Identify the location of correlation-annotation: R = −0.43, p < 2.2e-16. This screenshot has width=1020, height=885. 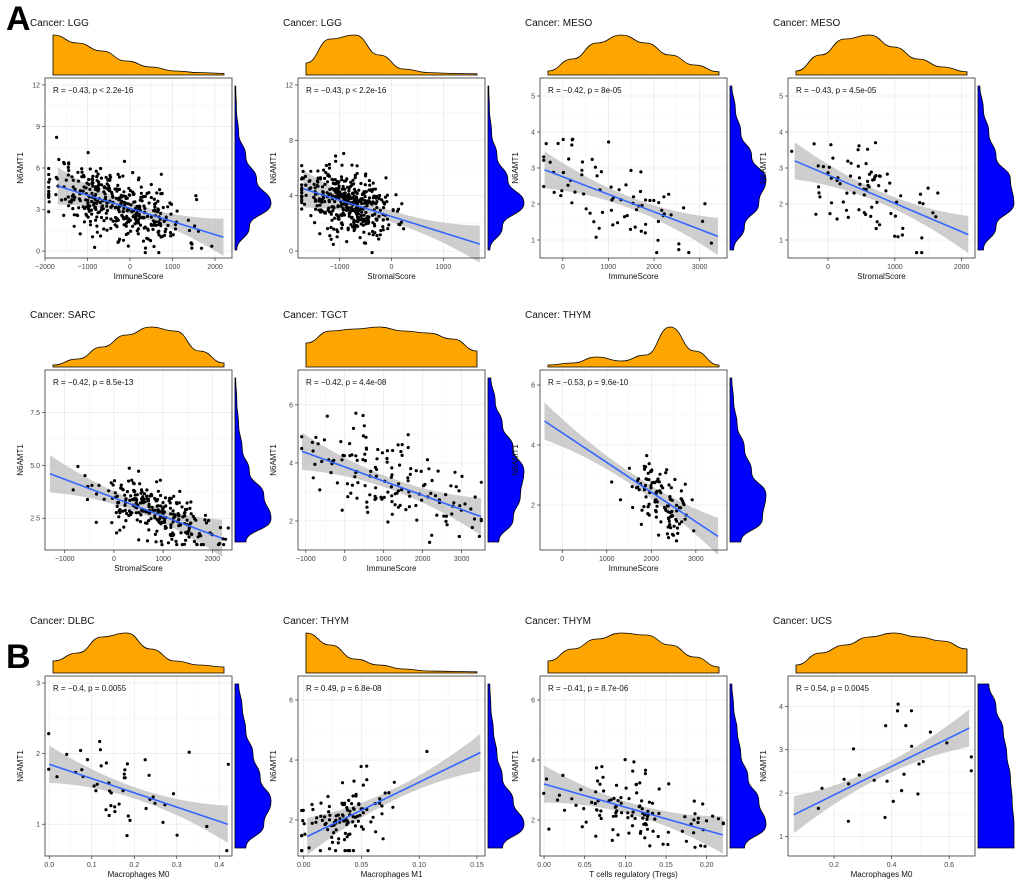
(346, 90).